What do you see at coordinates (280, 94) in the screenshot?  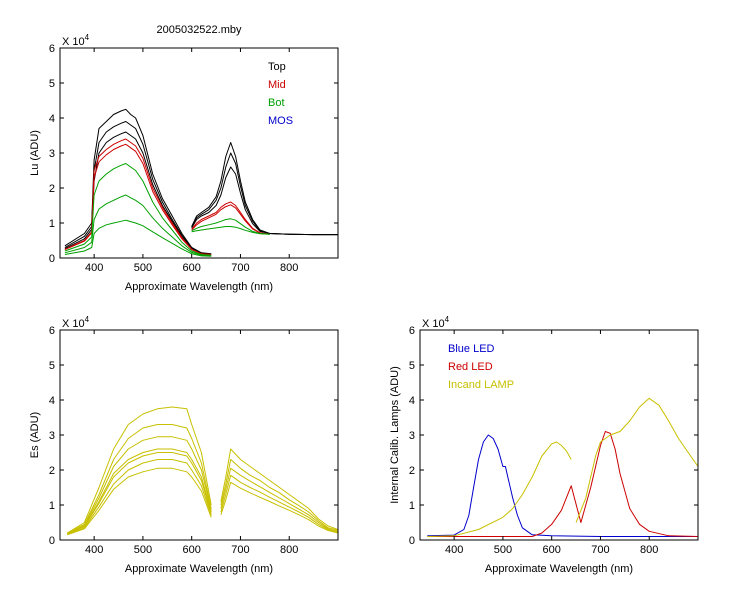 I see `legend: Top Mid Bot MOS` at bounding box center [280, 94].